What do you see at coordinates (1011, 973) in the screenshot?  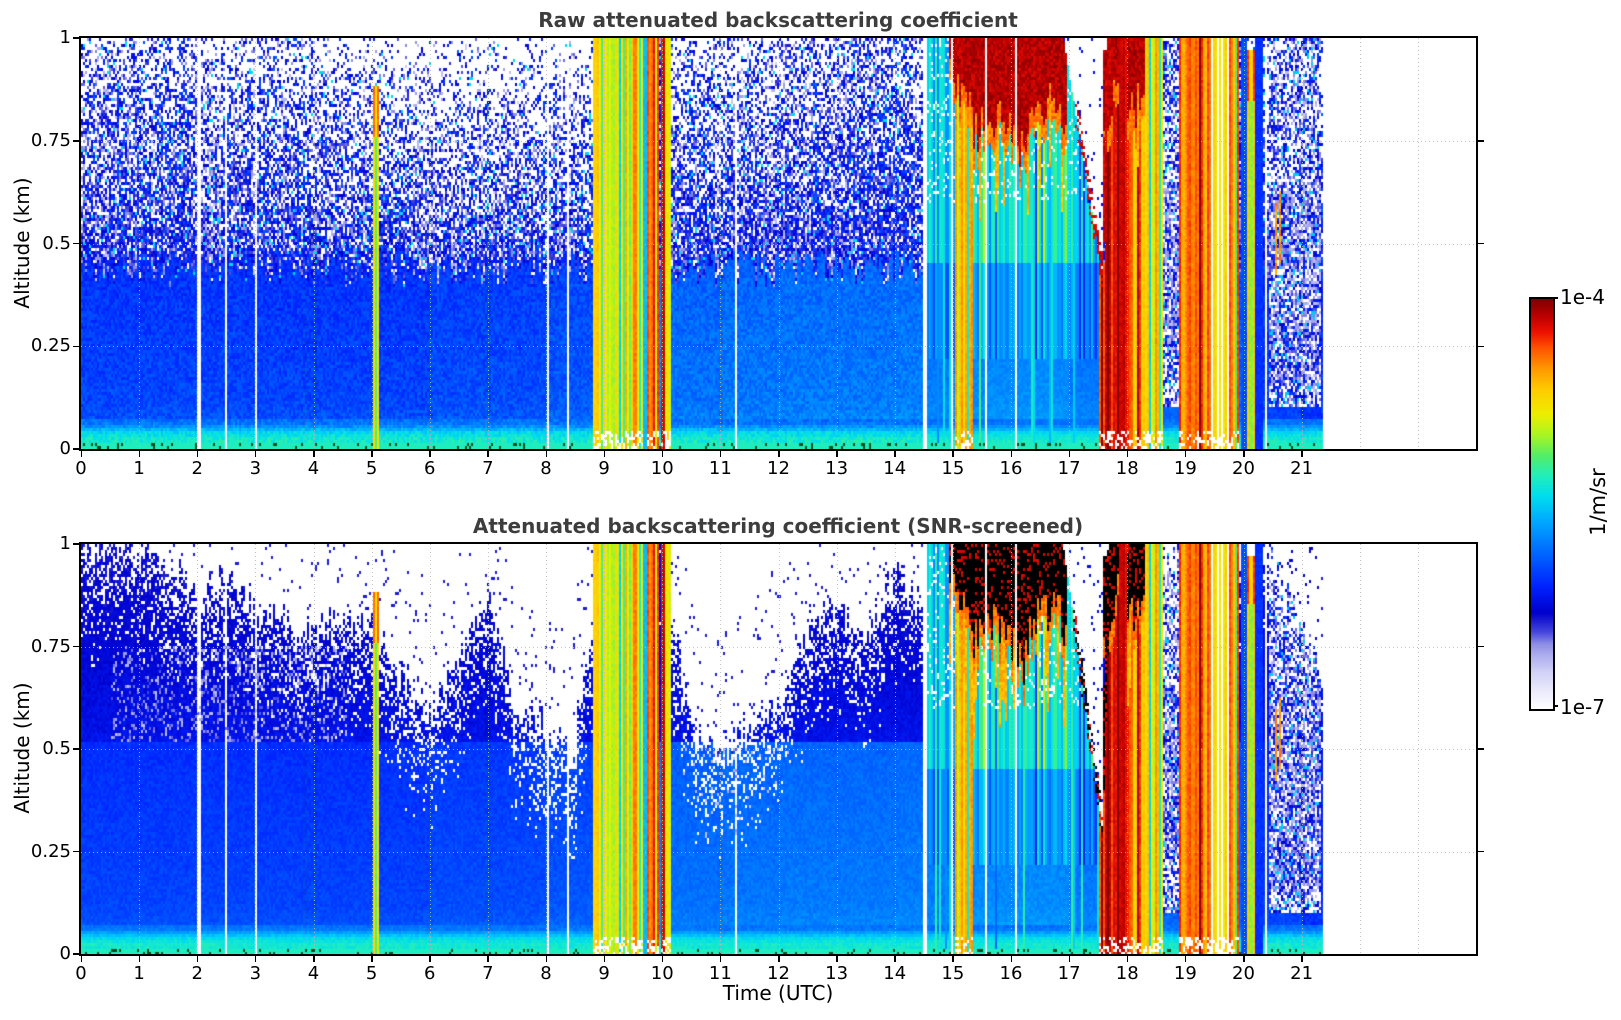 I see `x-tick-label: 16` at bounding box center [1011, 973].